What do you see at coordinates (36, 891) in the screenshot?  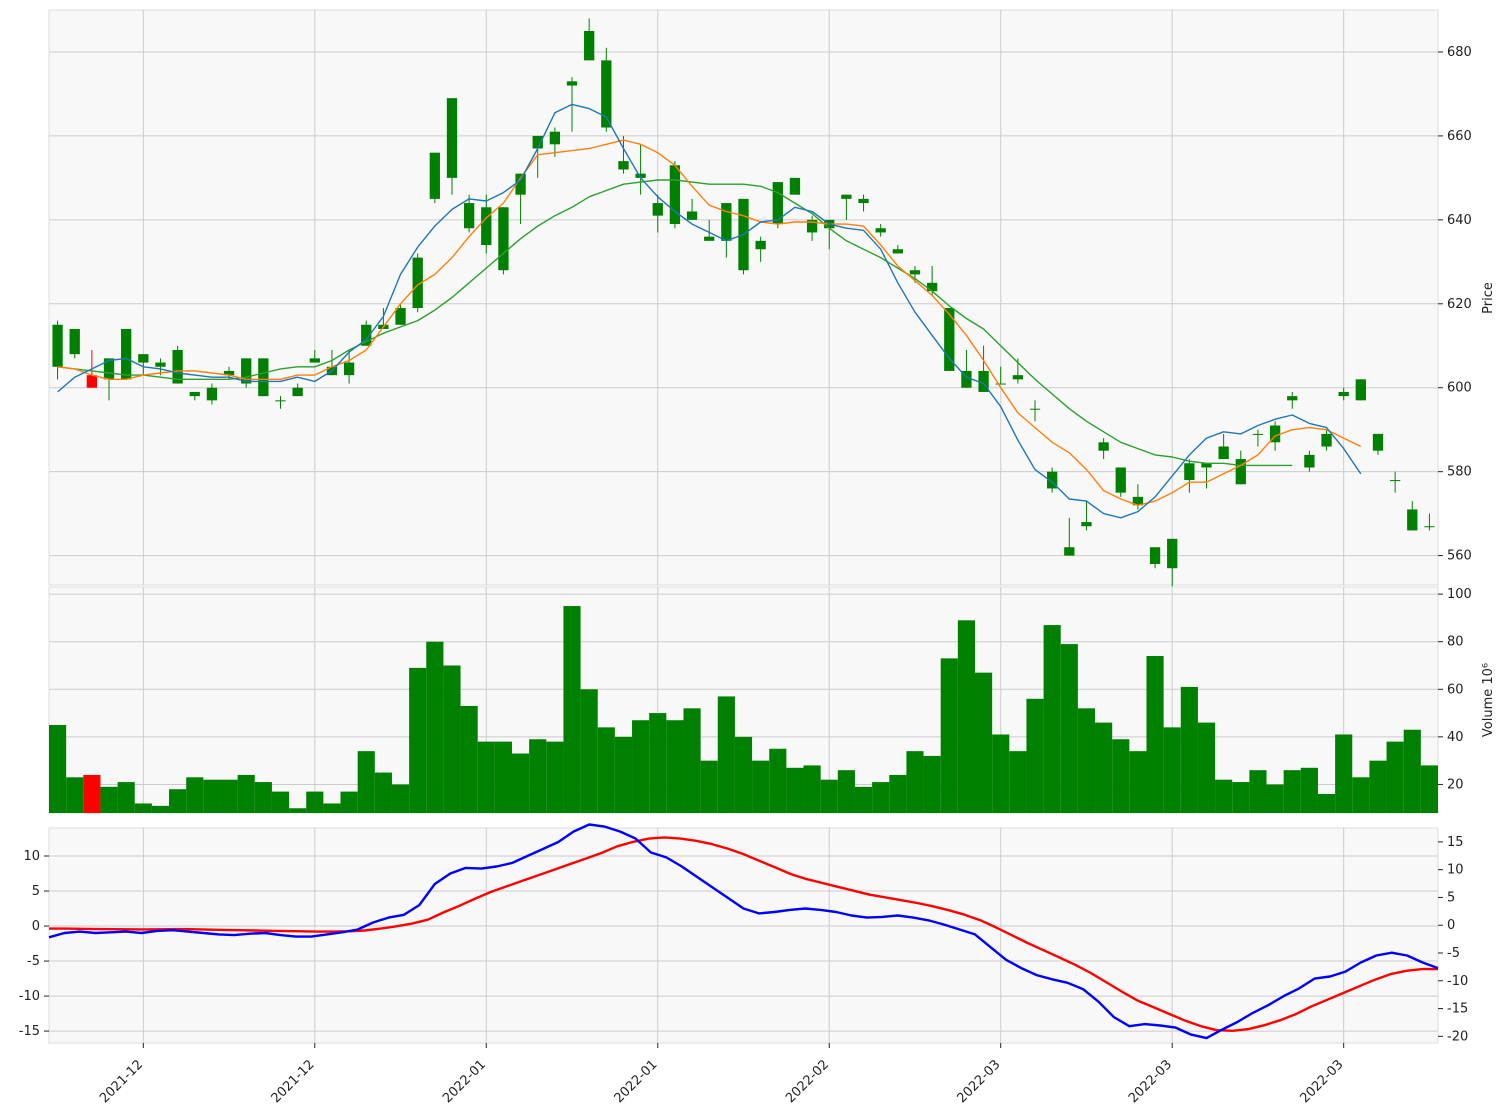 I see `macd-left-tick-label: 5` at bounding box center [36, 891].